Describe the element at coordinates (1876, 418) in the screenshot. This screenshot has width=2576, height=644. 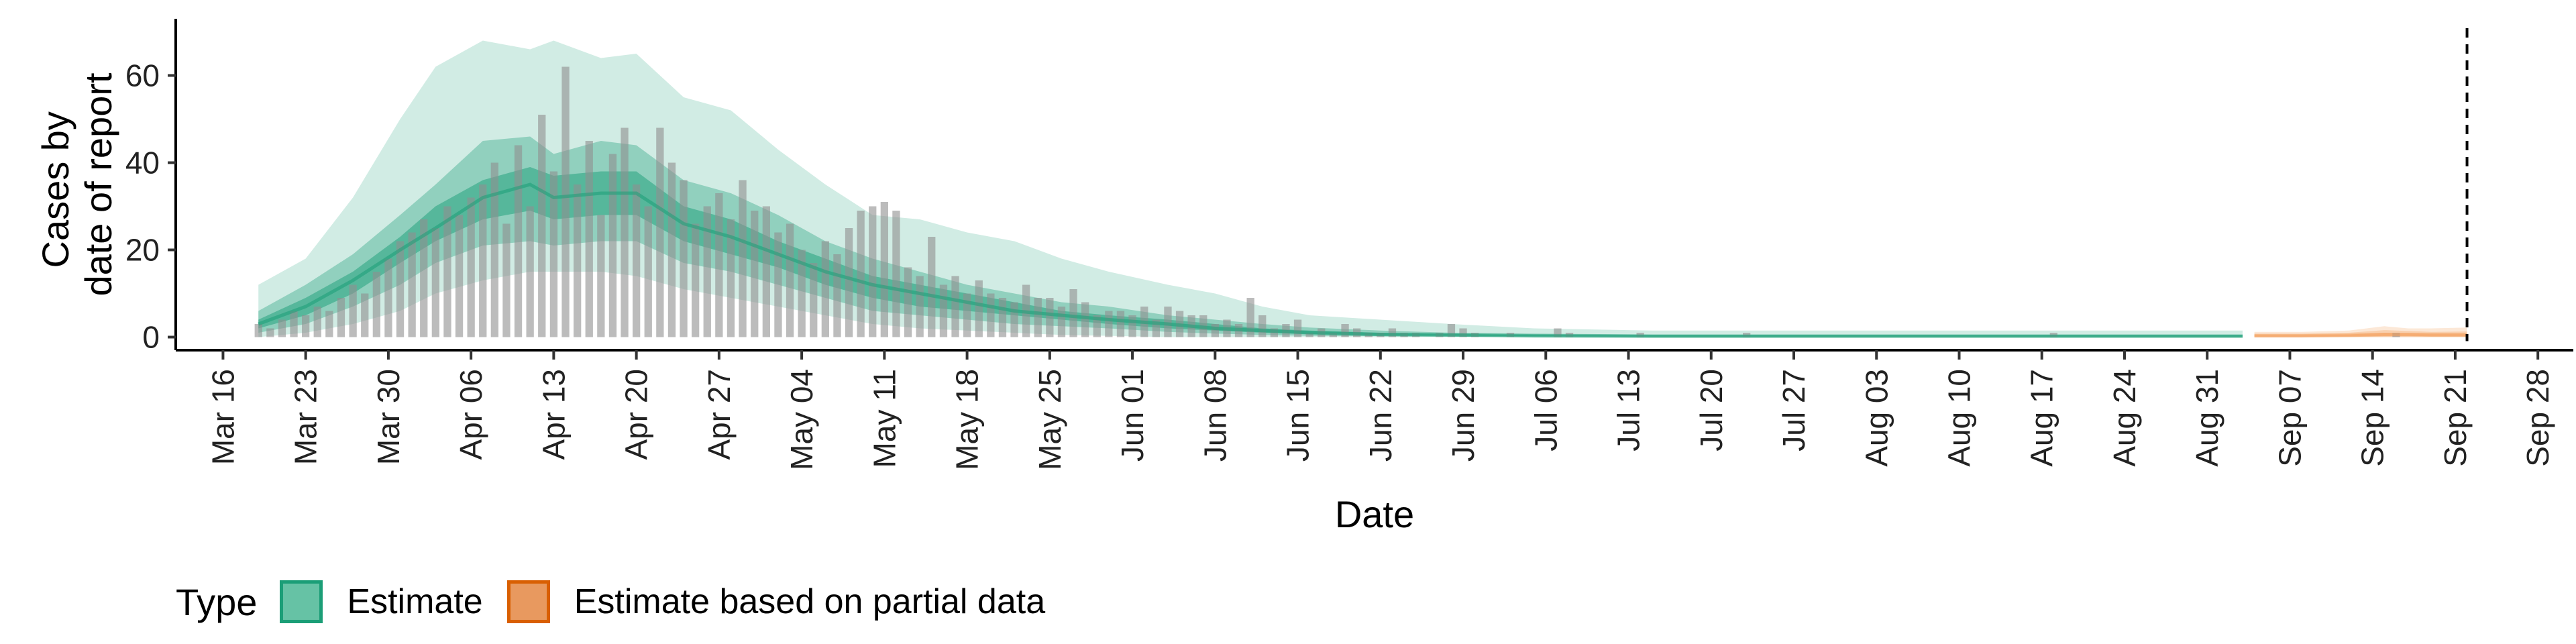
I see `x-tick-label: Aug 03` at that location.